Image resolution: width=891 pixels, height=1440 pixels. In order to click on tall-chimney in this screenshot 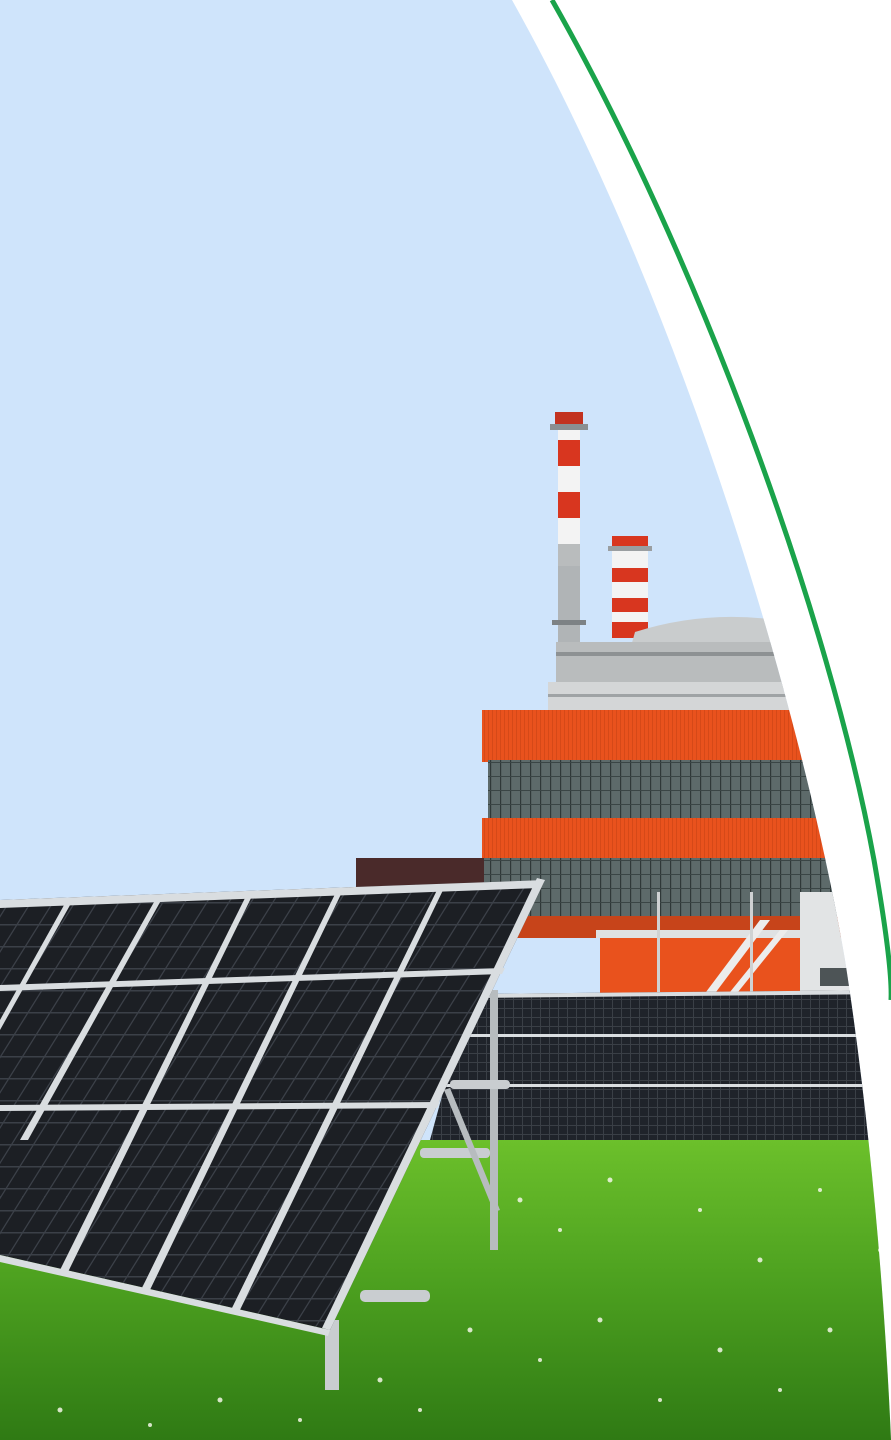, I will do `click(569, 530)`.